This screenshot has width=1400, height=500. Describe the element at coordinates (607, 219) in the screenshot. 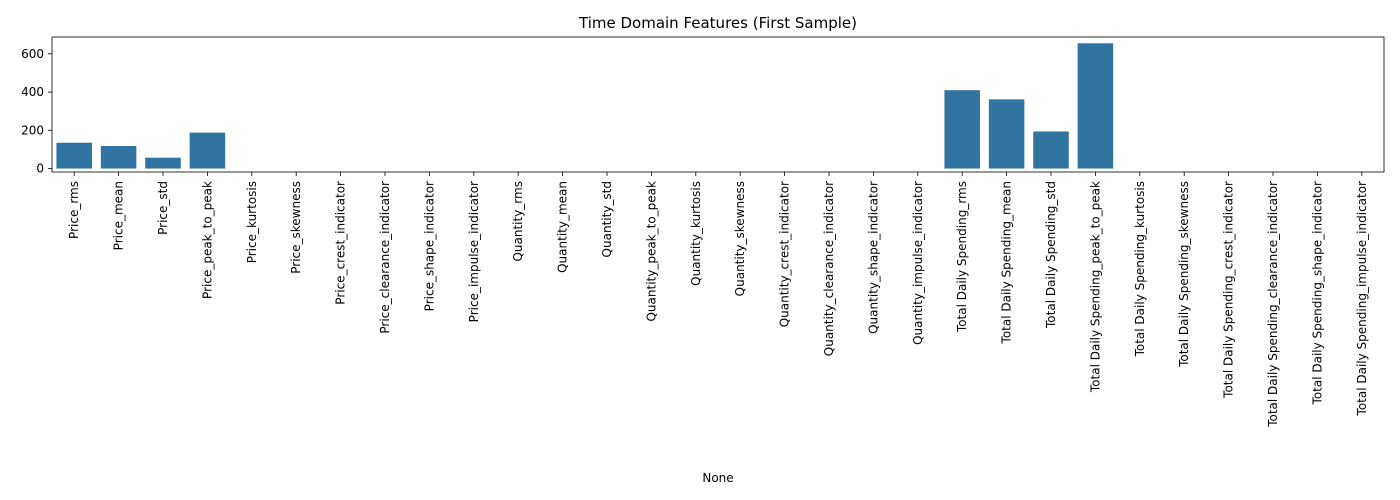

I see `x-tick-label: Quantity_std` at that location.